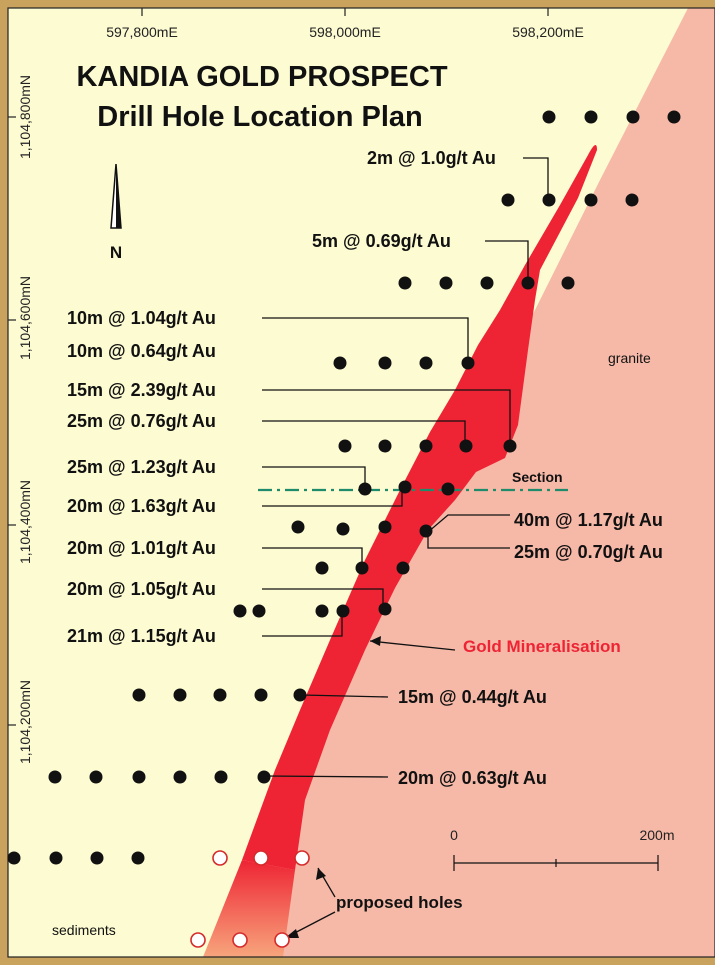  I want to click on intercept-label: 20m @ 1.01g/t Au, so click(141, 548).